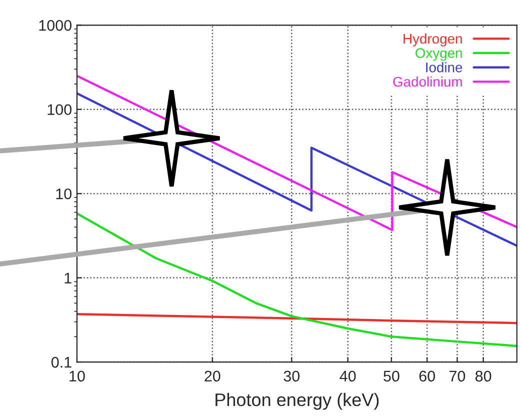 The width and height of the screenshot is (520, 419). What do you see at coordinates (433, 39) in the screenshot?
I see `legend-label: Hydrogen` at bounding box center [433, 39].